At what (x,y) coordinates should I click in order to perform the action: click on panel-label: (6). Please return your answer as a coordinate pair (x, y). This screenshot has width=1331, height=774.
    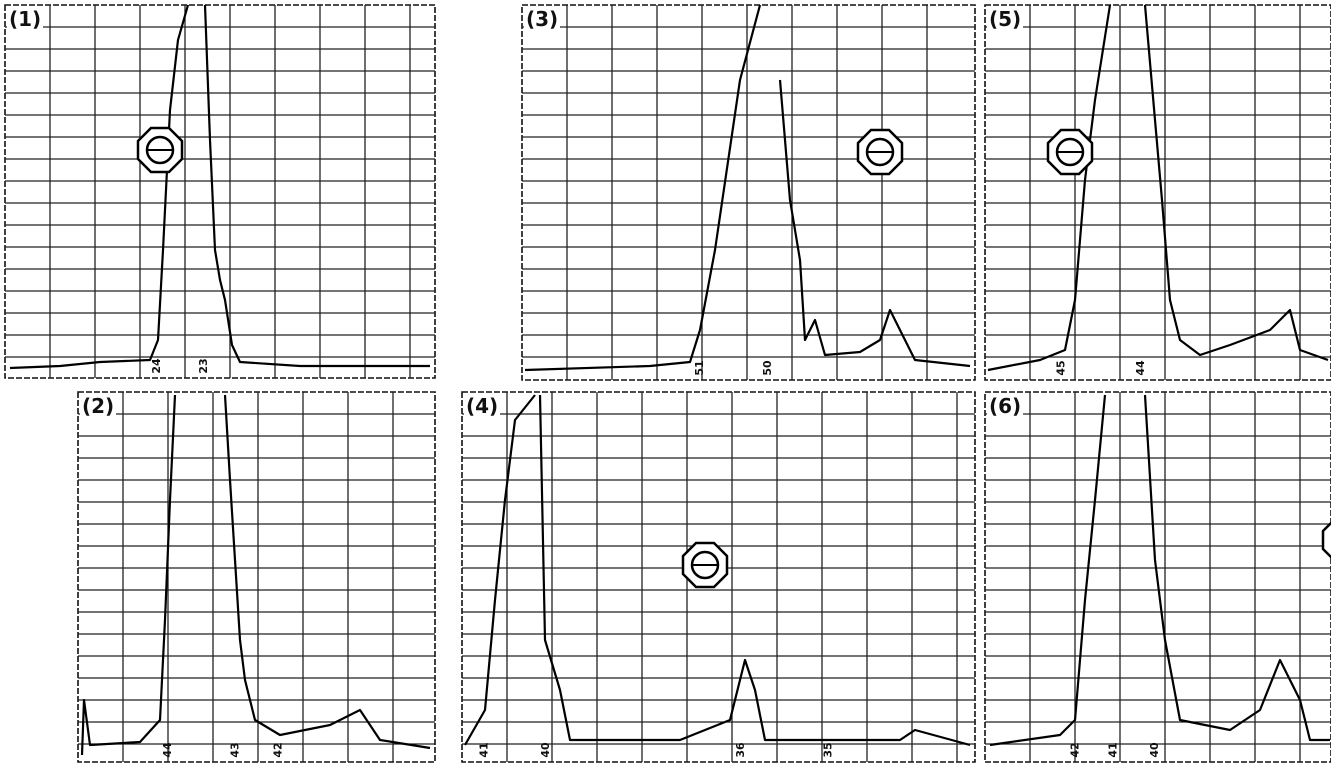
    Looking at the image, I should click on (1005, 406).